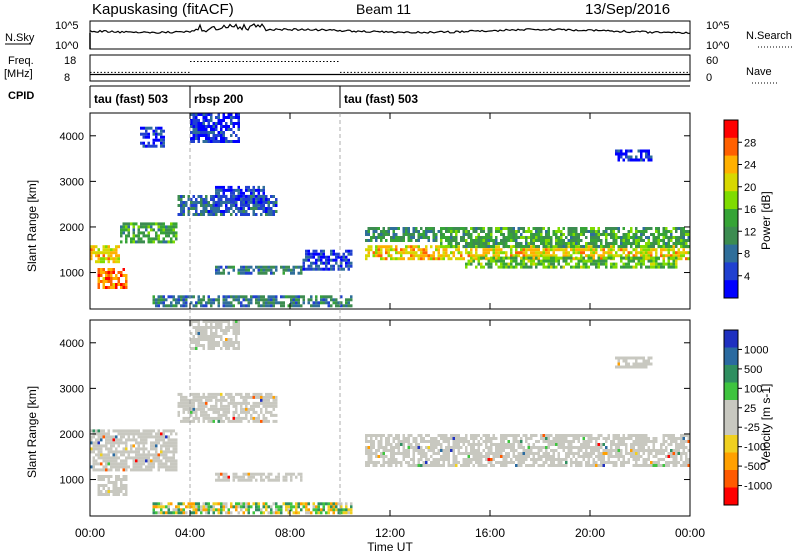  Describe the element at coordinates (731, 289) in the screenshot. I see `power-colorbar-swatch` at that location.